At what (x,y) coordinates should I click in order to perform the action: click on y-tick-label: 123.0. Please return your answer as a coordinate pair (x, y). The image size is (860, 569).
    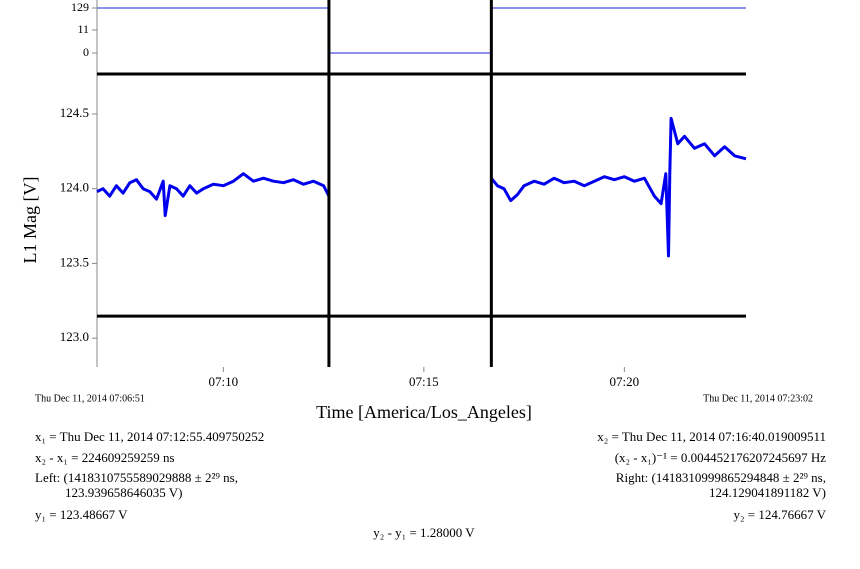
    Looking at the image, I should click on (74, 336).